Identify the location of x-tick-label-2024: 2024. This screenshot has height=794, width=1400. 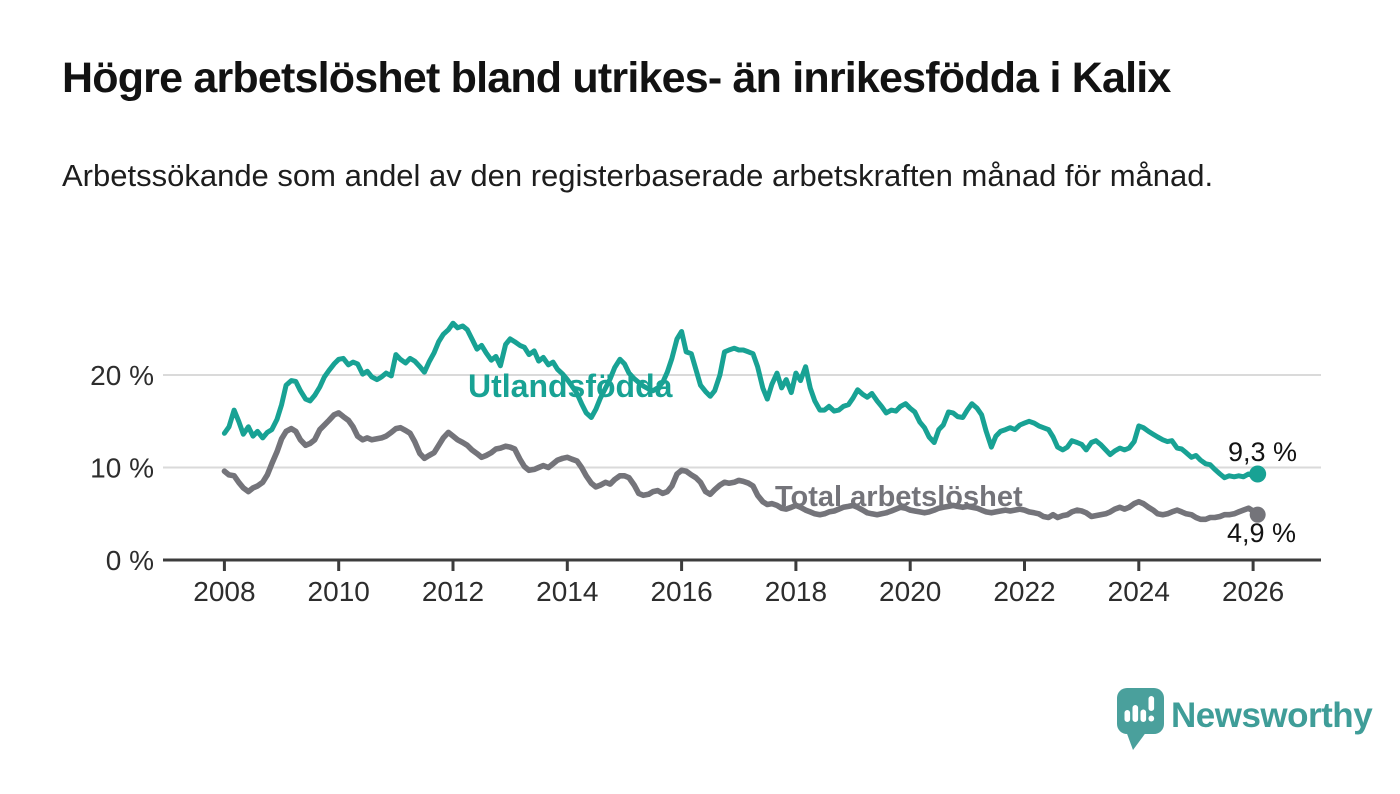
(1139, 591).